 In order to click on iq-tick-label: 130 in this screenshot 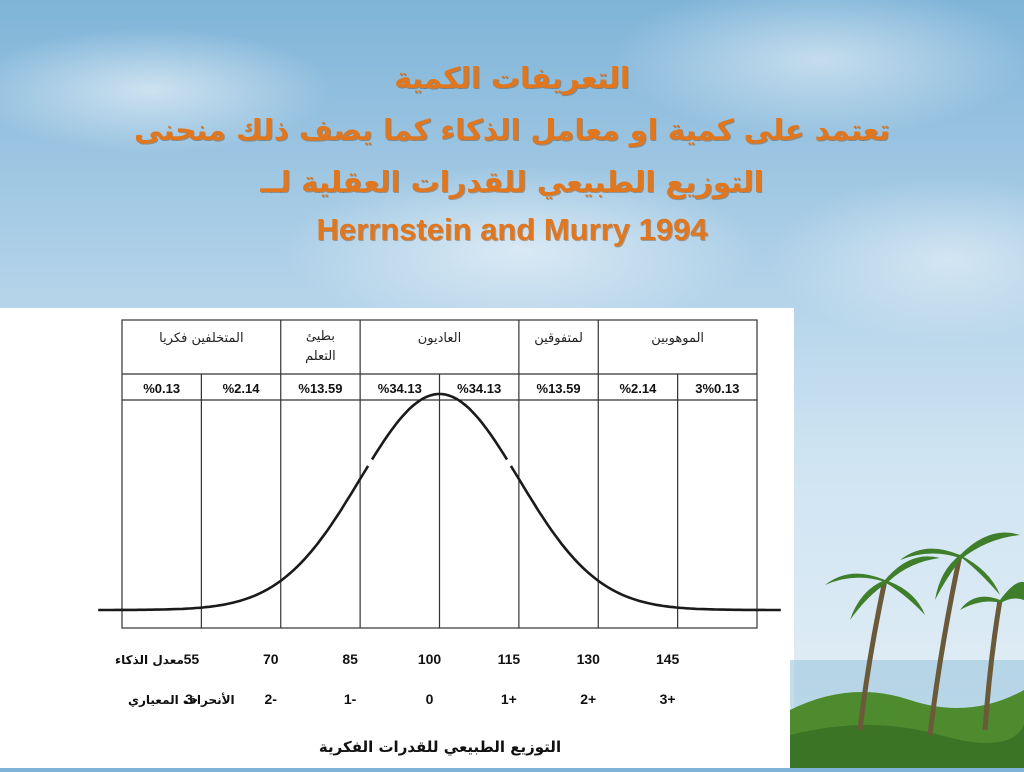, I will do `click(589, 659)`.